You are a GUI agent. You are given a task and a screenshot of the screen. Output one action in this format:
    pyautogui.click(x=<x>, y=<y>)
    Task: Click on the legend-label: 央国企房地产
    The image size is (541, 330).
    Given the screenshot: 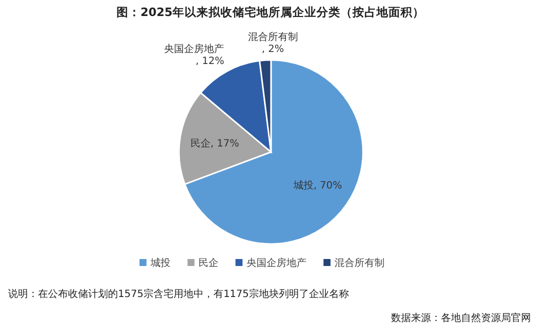 What is the action you would take?
    pyautogui.click(x=276, y=263)
    